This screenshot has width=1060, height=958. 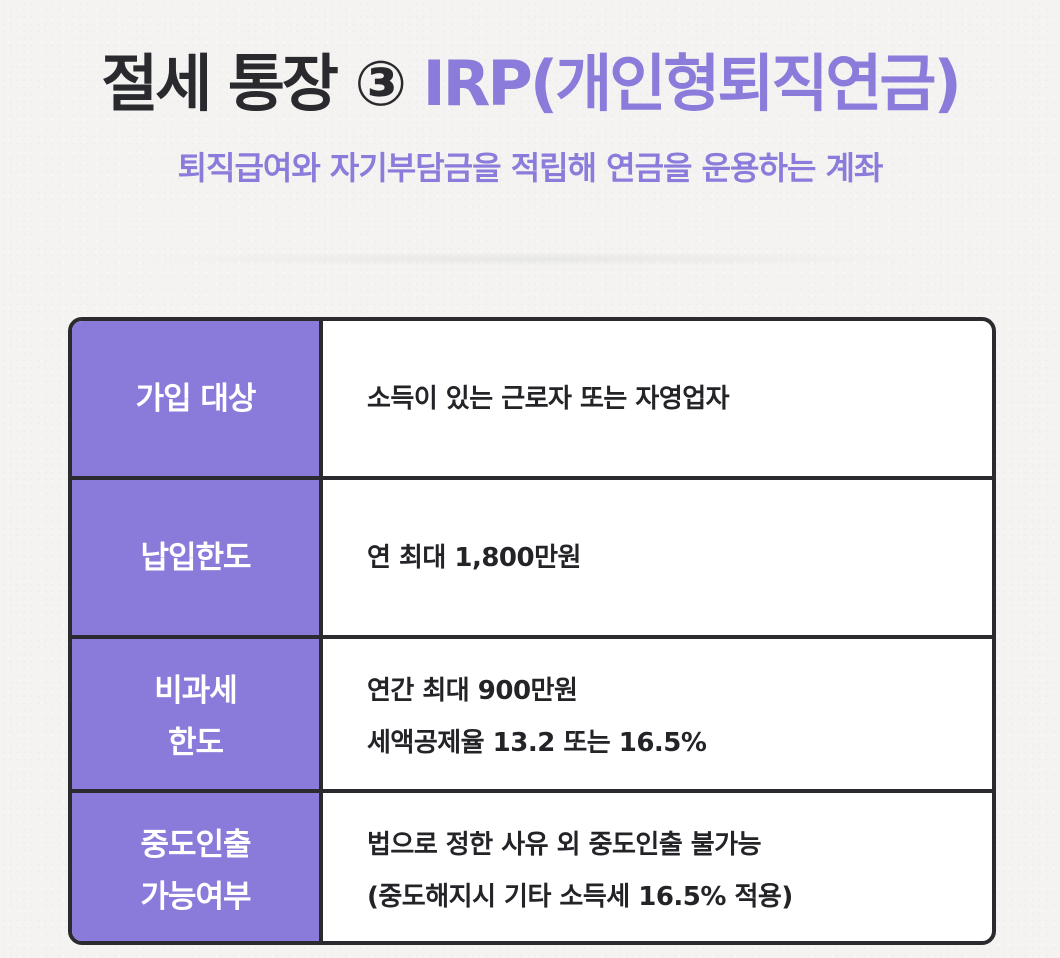 What do you see at coordinates (472, 690) in the screenshot?
I see `row-value-line: 연간 최대 900만원` at bounding box center [472, 690].